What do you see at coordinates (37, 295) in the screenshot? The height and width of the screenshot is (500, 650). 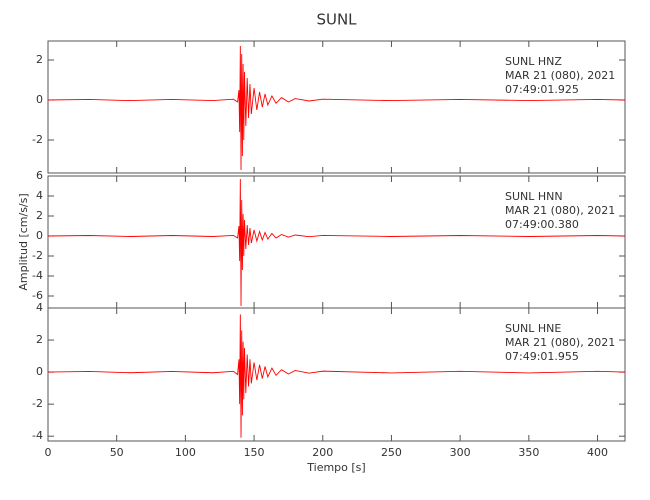 I see `y-tick-label: -6` at bounding box center [37, 295].